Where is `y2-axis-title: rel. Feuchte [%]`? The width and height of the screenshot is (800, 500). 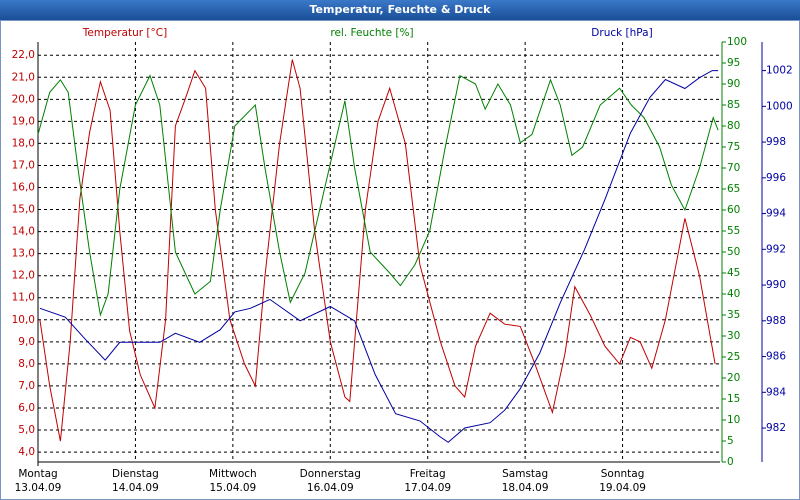
y2-axis-title: rel. Feuchte [%] is located at coordinates (371, 33).